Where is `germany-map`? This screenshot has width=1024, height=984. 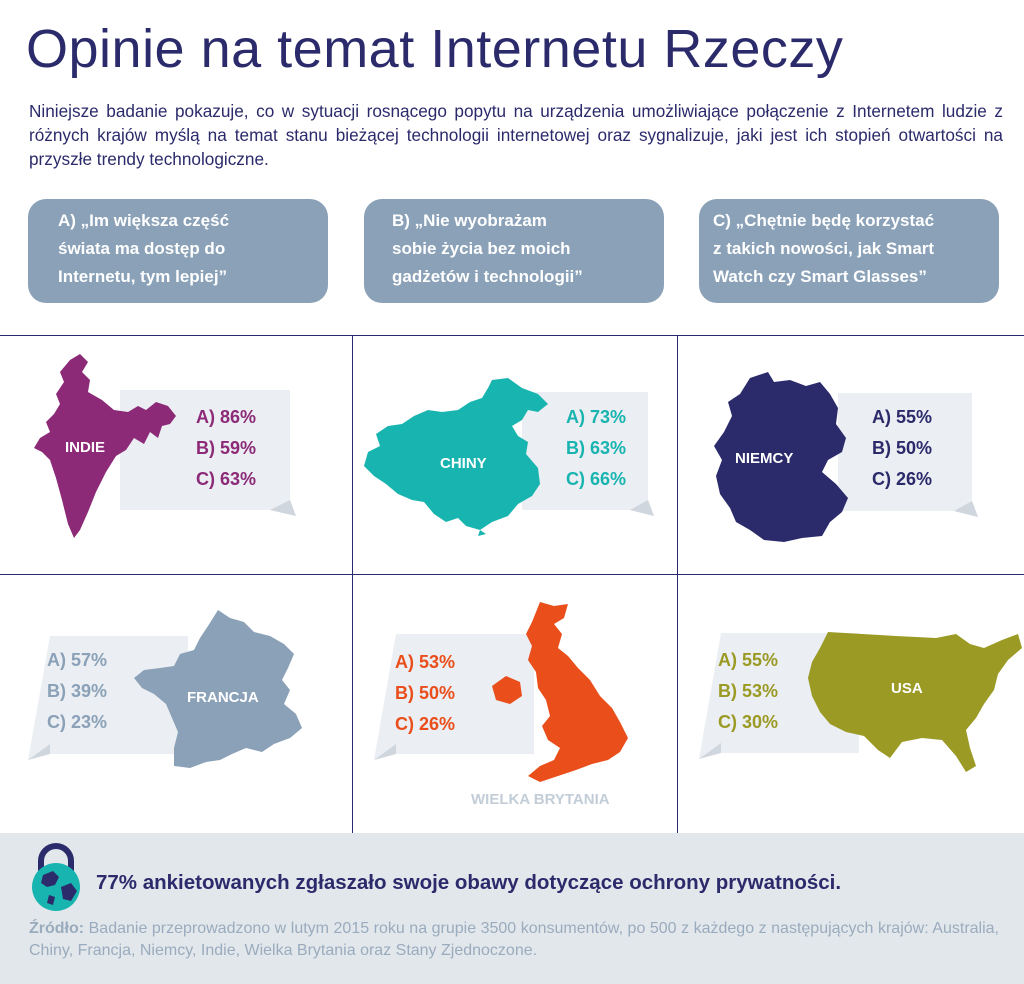 germany-map is located at coordinates (781, 457).